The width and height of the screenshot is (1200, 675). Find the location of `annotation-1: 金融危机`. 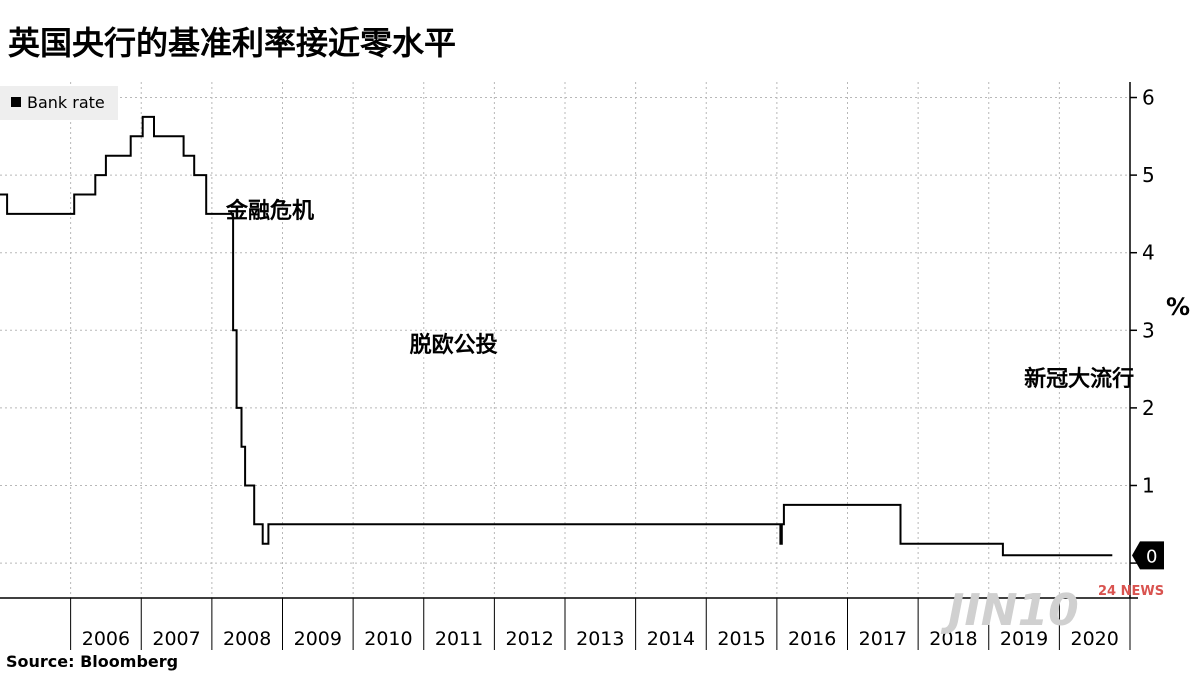

annotation-1: 金融危机 is located at coordinates (269, 211).